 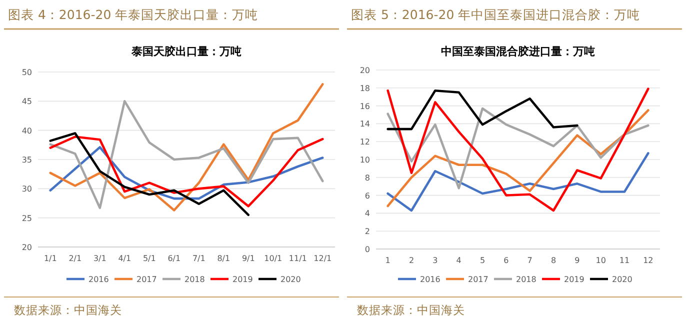 I want to click on x-tick-label: 9, so click(x=577, y=260).